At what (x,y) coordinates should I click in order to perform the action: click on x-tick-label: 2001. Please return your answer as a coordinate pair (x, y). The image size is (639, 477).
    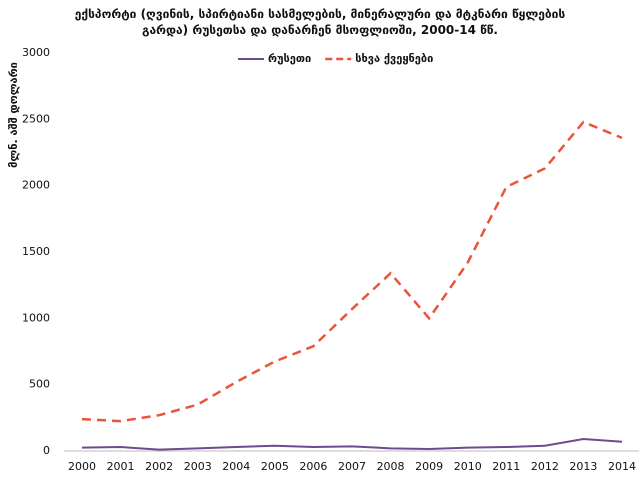
    Looking at the image, I should click on (121, 466).